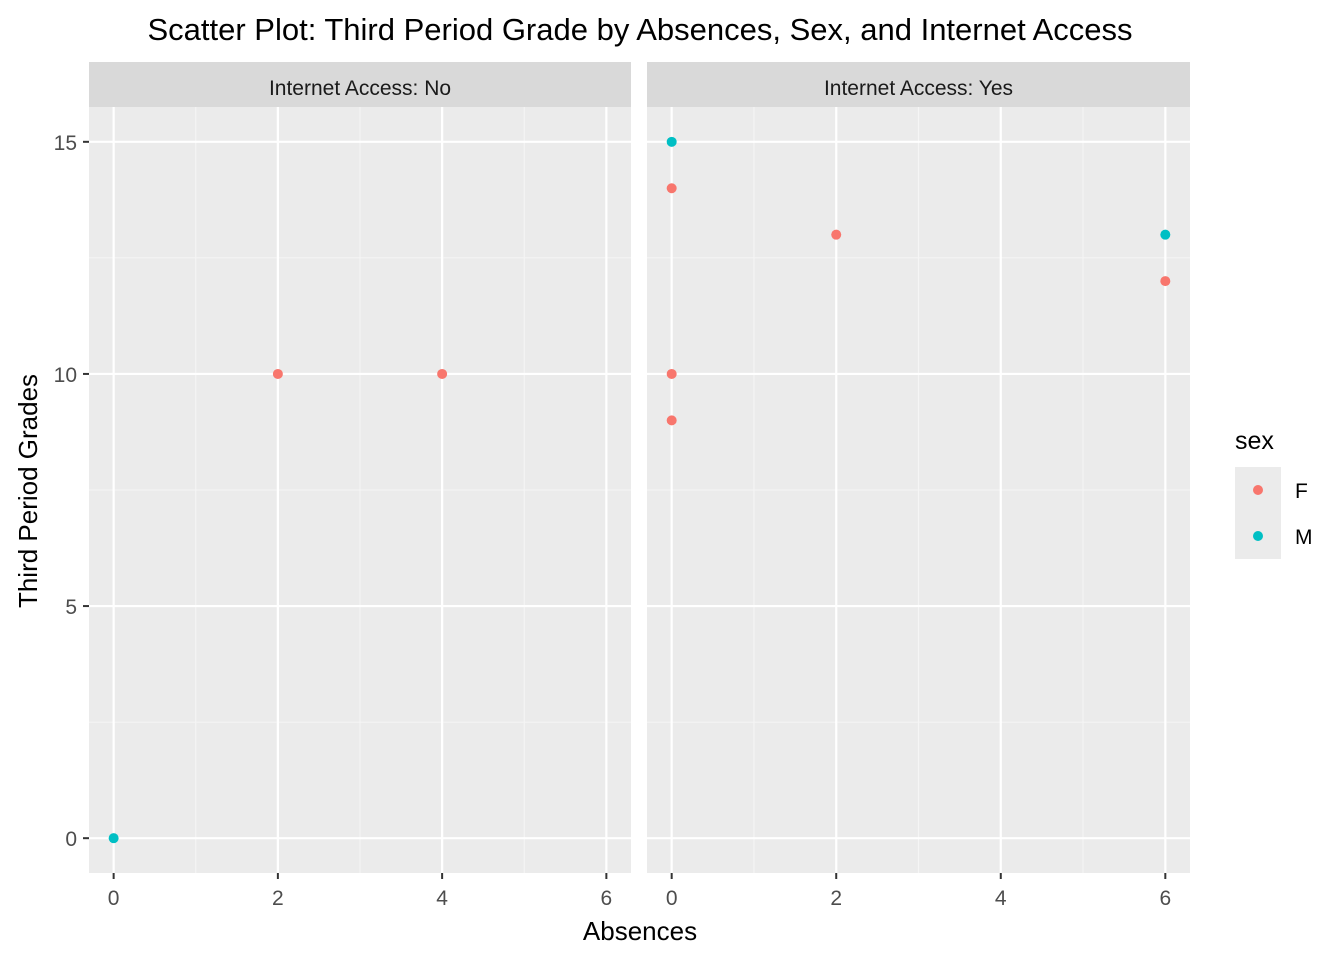 This screenshot has width=1344, height=965. What do you see at coordinates (360, 88) in the screenshot?
I see `facet-strip-label: Internet Access: No` at bounding box center [360, 88].